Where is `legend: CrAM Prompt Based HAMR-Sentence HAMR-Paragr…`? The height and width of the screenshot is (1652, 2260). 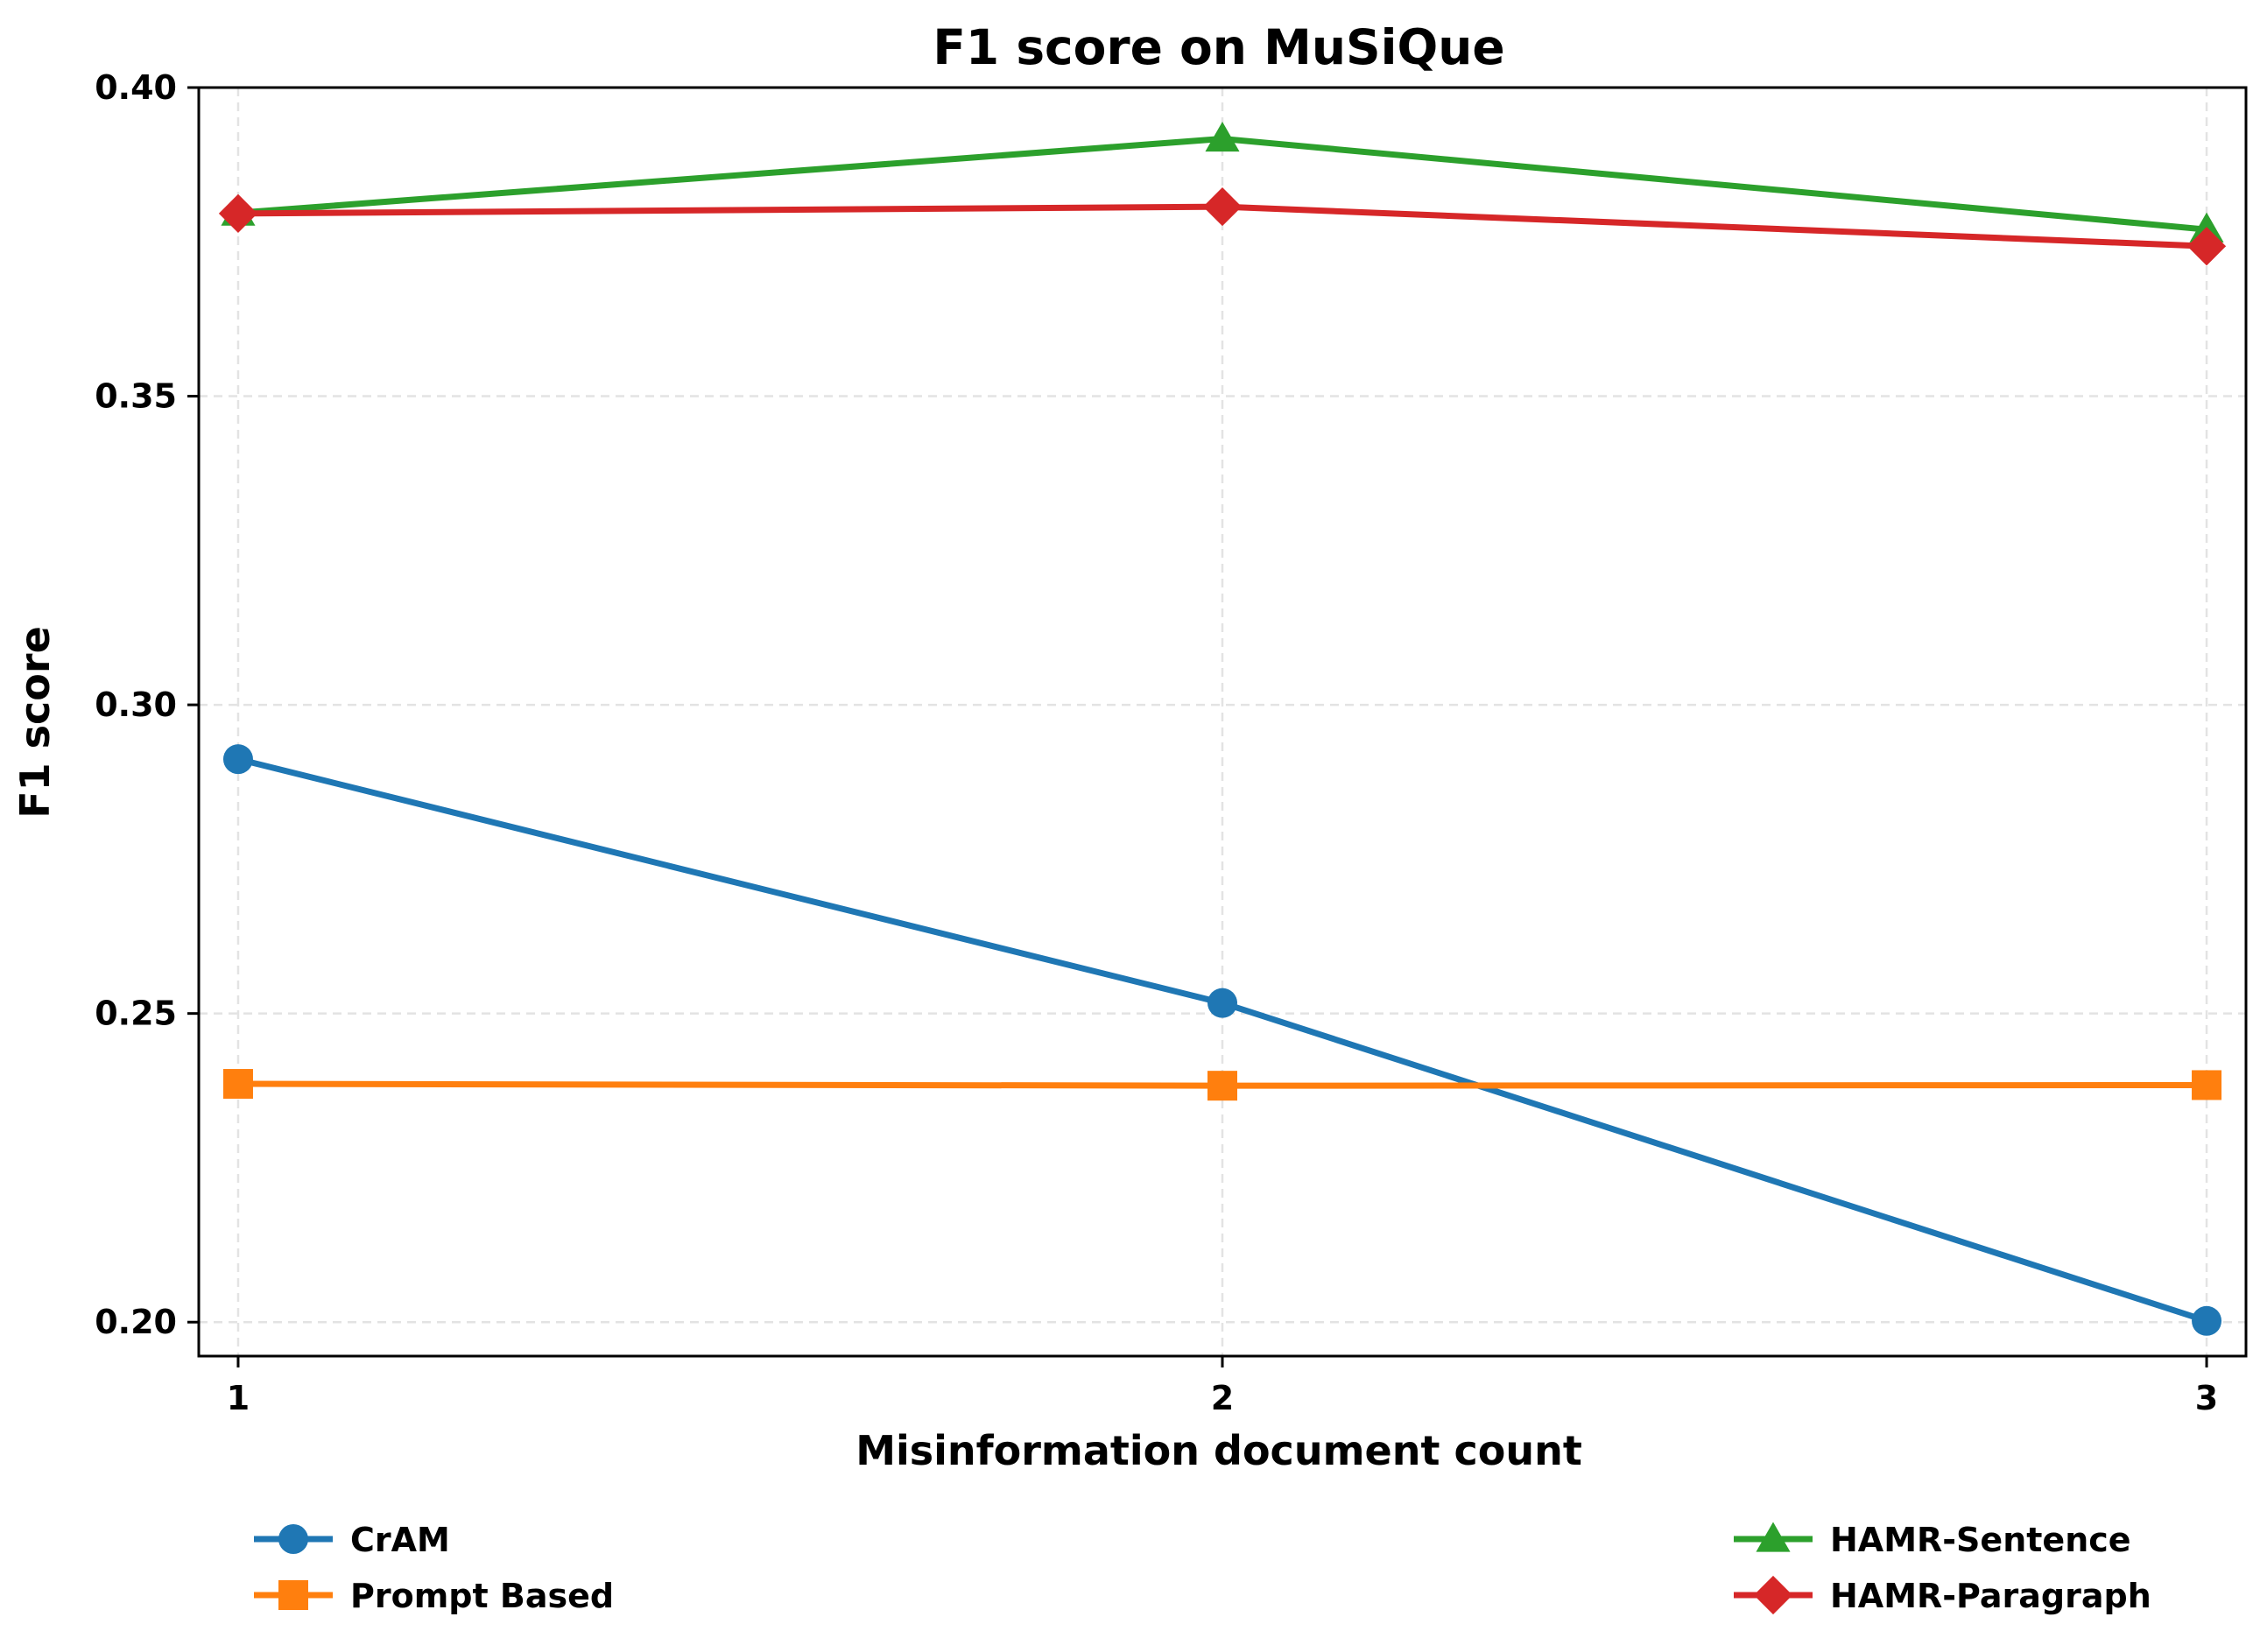
legend: CrAM Prompt Based HAMR-Sentence HAMR-Paragr… is located at coordinates (1203, 1568).